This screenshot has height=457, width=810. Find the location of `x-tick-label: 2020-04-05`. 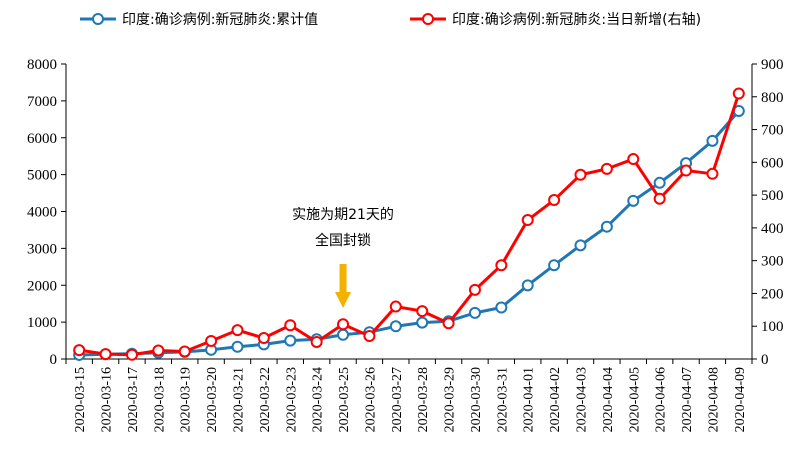

x-tick-label: 2020-04-05 is located at coordinates (634, 399).